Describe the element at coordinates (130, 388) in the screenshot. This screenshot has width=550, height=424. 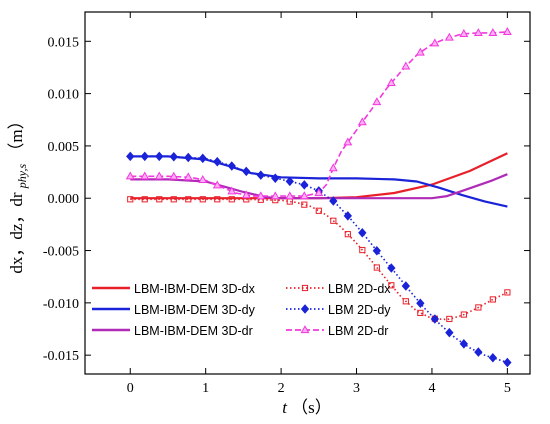
I see `x-tick-label: 0` at that location.